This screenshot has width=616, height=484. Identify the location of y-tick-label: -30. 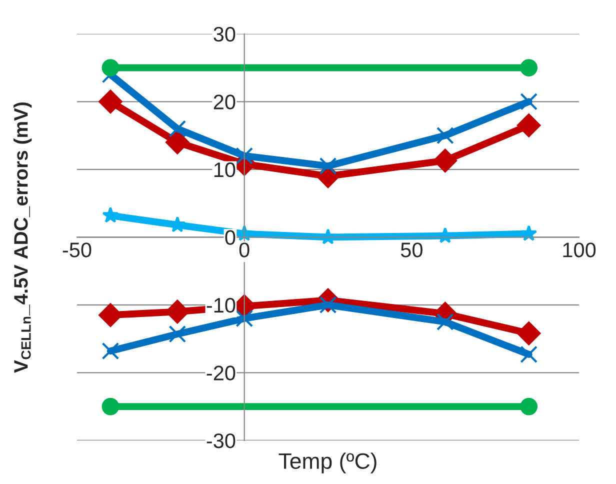
(221, 440).